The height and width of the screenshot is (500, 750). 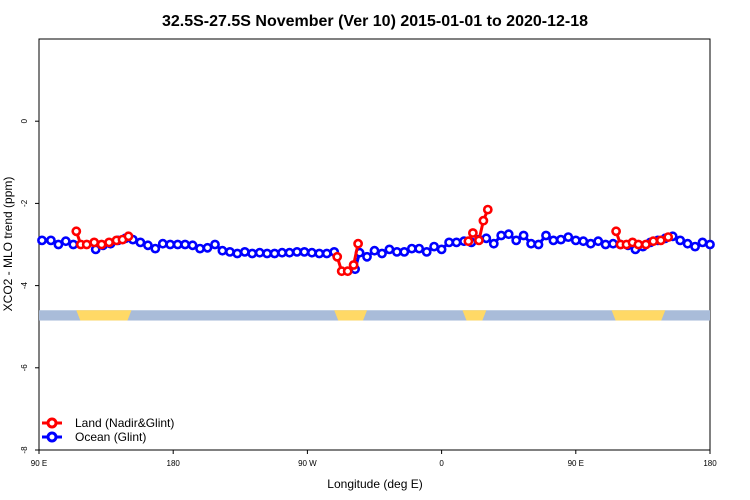 I want to click on legend-ocean-marker, so click(x=52, y=437).